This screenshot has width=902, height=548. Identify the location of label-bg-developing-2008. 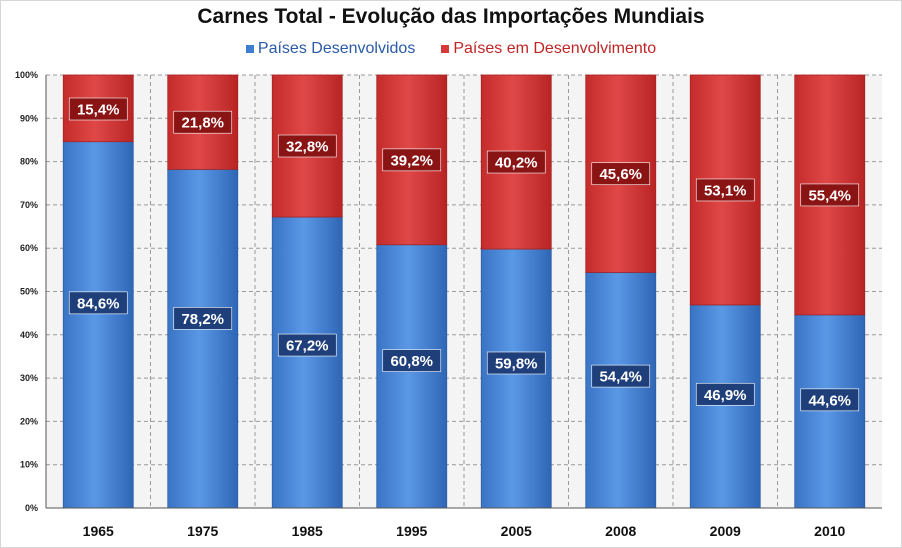
(621, 174).